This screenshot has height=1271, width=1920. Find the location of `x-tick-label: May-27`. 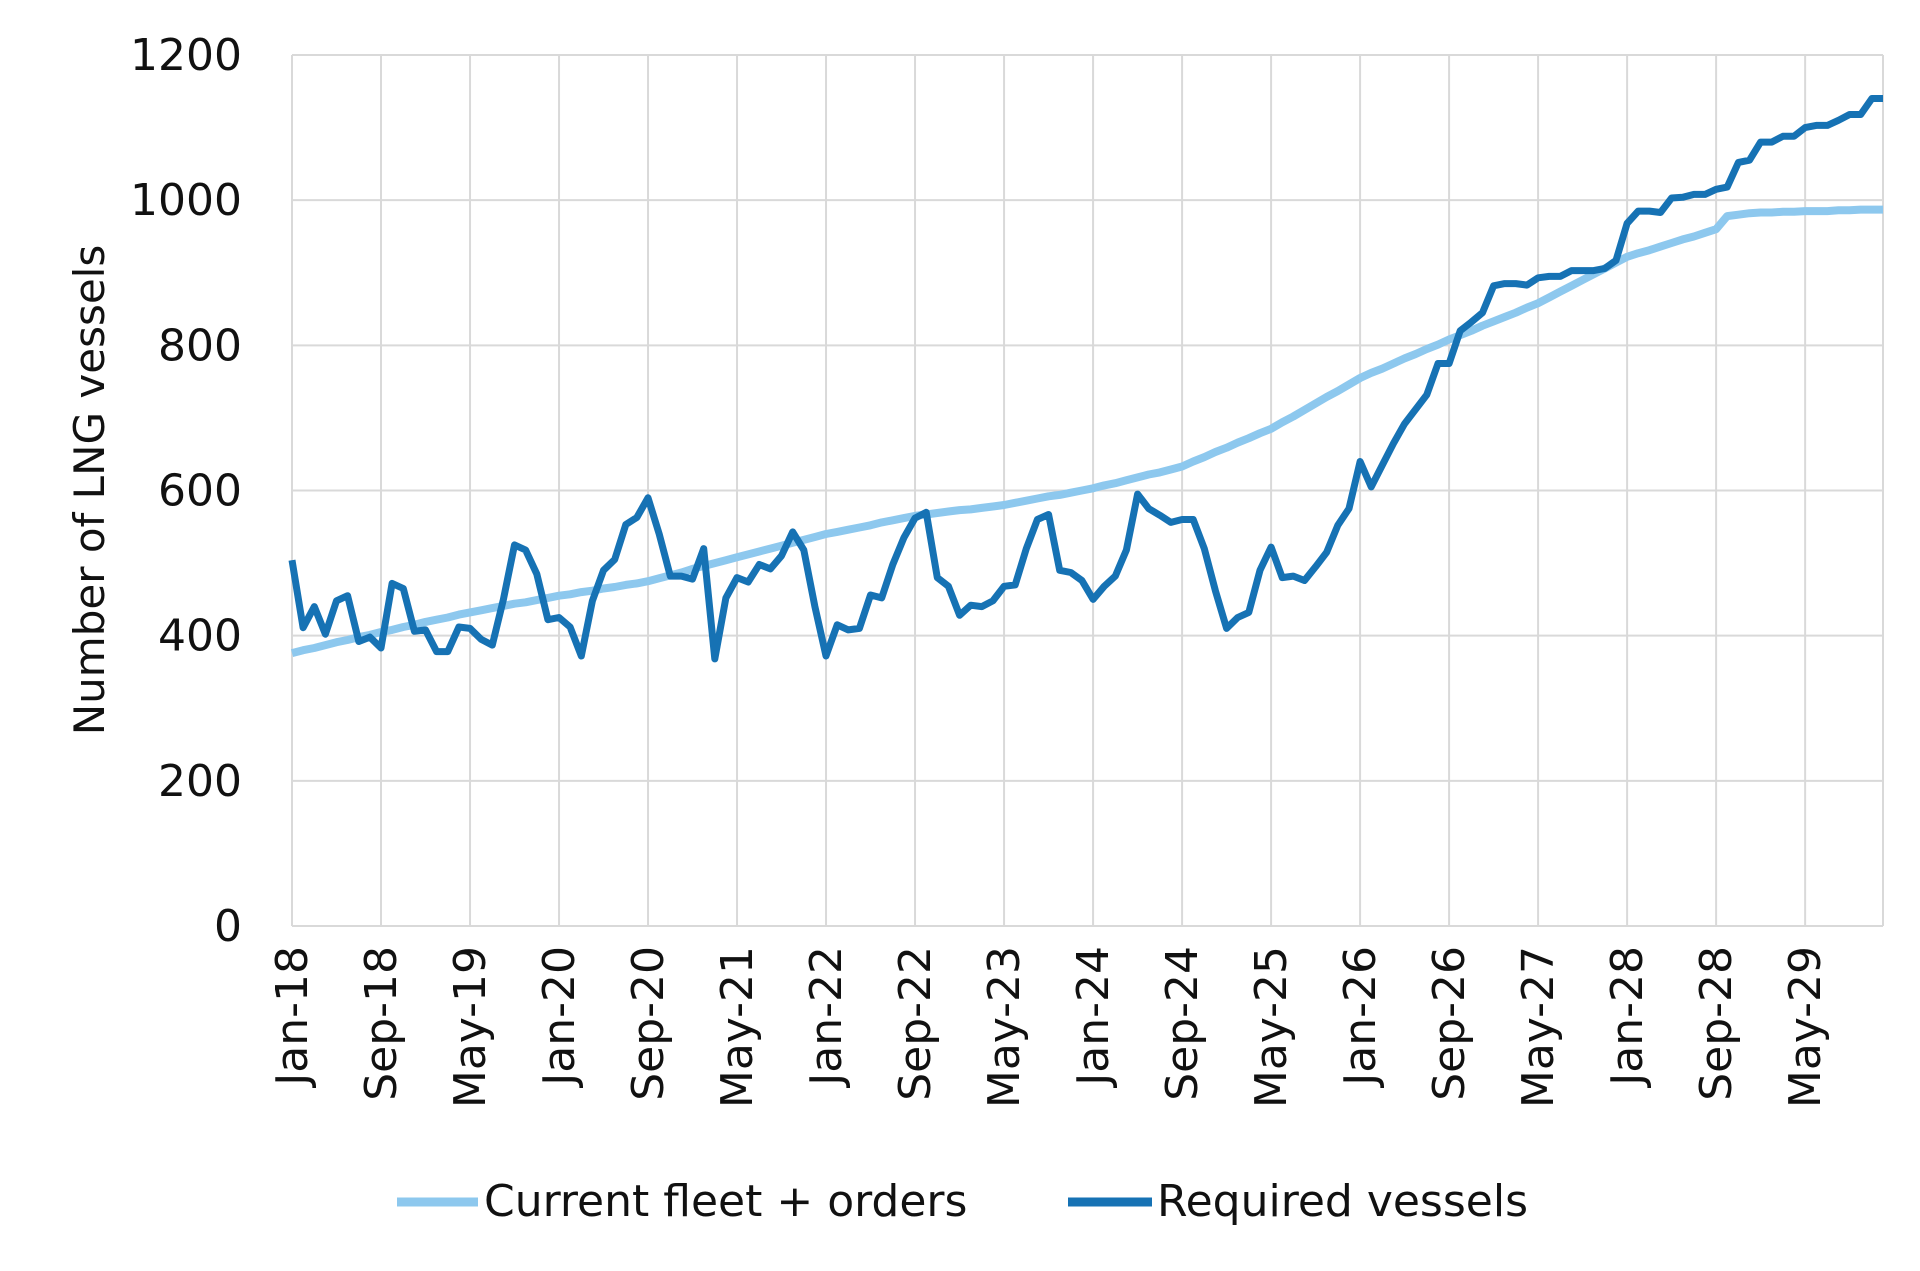

x-tick-label: May-27 is located at coordinates (1538, 1027).